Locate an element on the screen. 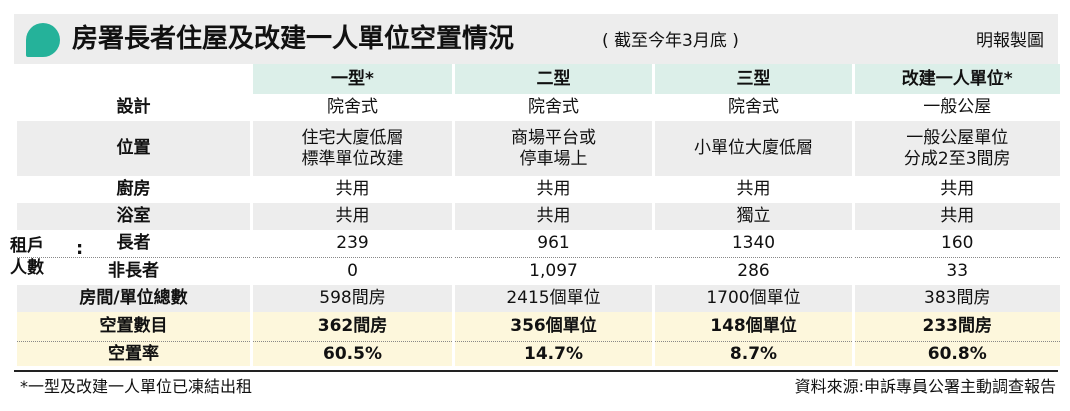 This screenshot has height=411, width=1070. table-cell: 160 is located at coordinates (956, 244).